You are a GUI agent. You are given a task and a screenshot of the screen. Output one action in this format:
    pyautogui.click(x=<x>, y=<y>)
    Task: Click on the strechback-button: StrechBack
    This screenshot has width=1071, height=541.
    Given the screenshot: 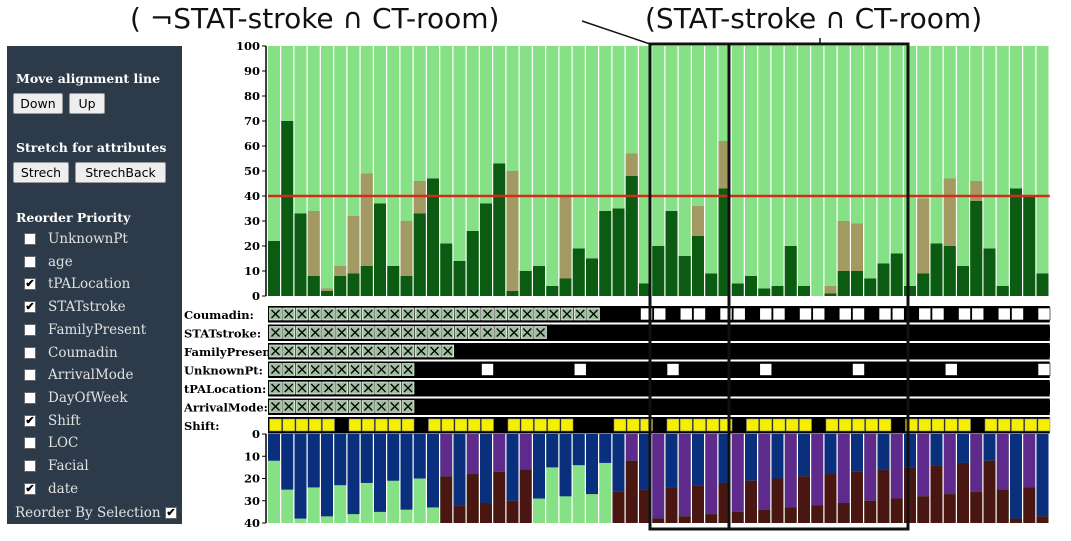 What is the action you would take?
    pyautogui.click(x=120, y=172)
    